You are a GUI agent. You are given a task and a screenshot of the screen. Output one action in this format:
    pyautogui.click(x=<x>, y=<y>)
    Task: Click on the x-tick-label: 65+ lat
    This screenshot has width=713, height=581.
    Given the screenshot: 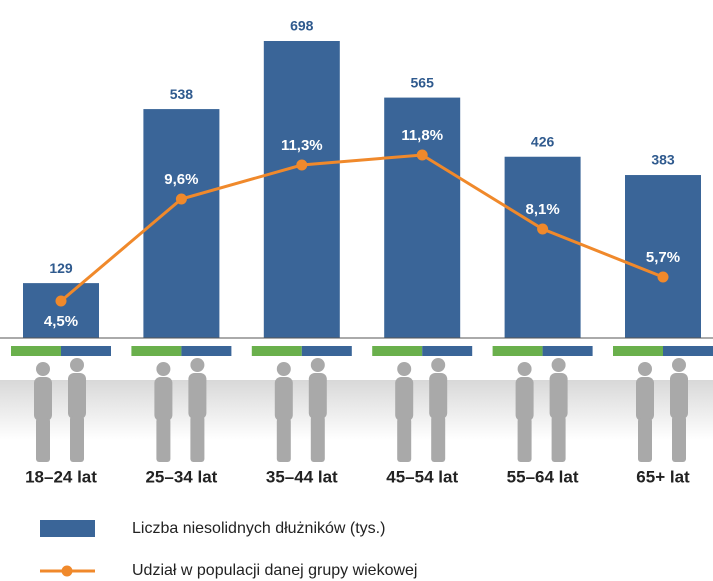 What is the action you would take?
    pyautogui.click(x=663, y=476)
    